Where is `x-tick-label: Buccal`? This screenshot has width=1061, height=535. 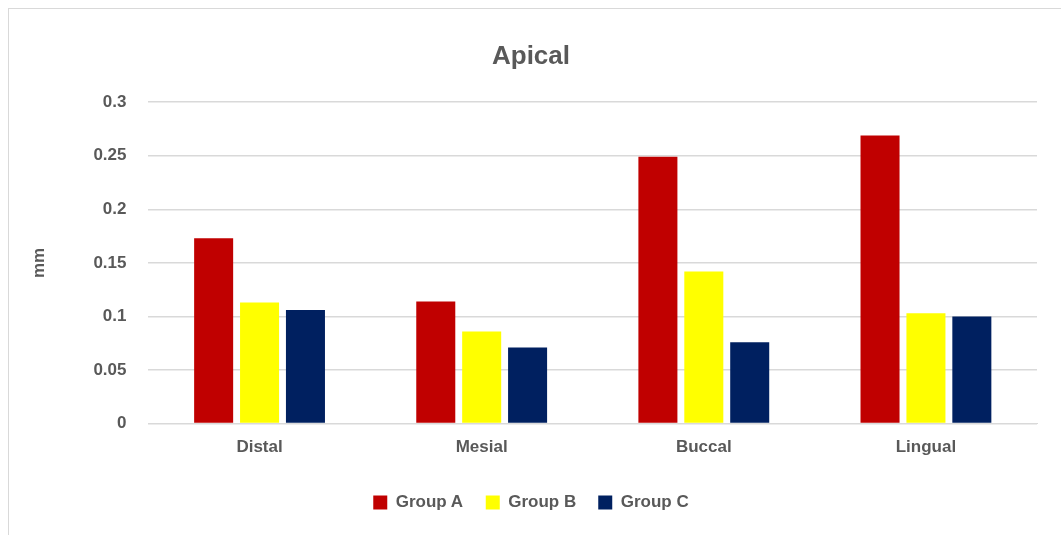 x-tick-label: Buccal is located at coordinates (703, 447).